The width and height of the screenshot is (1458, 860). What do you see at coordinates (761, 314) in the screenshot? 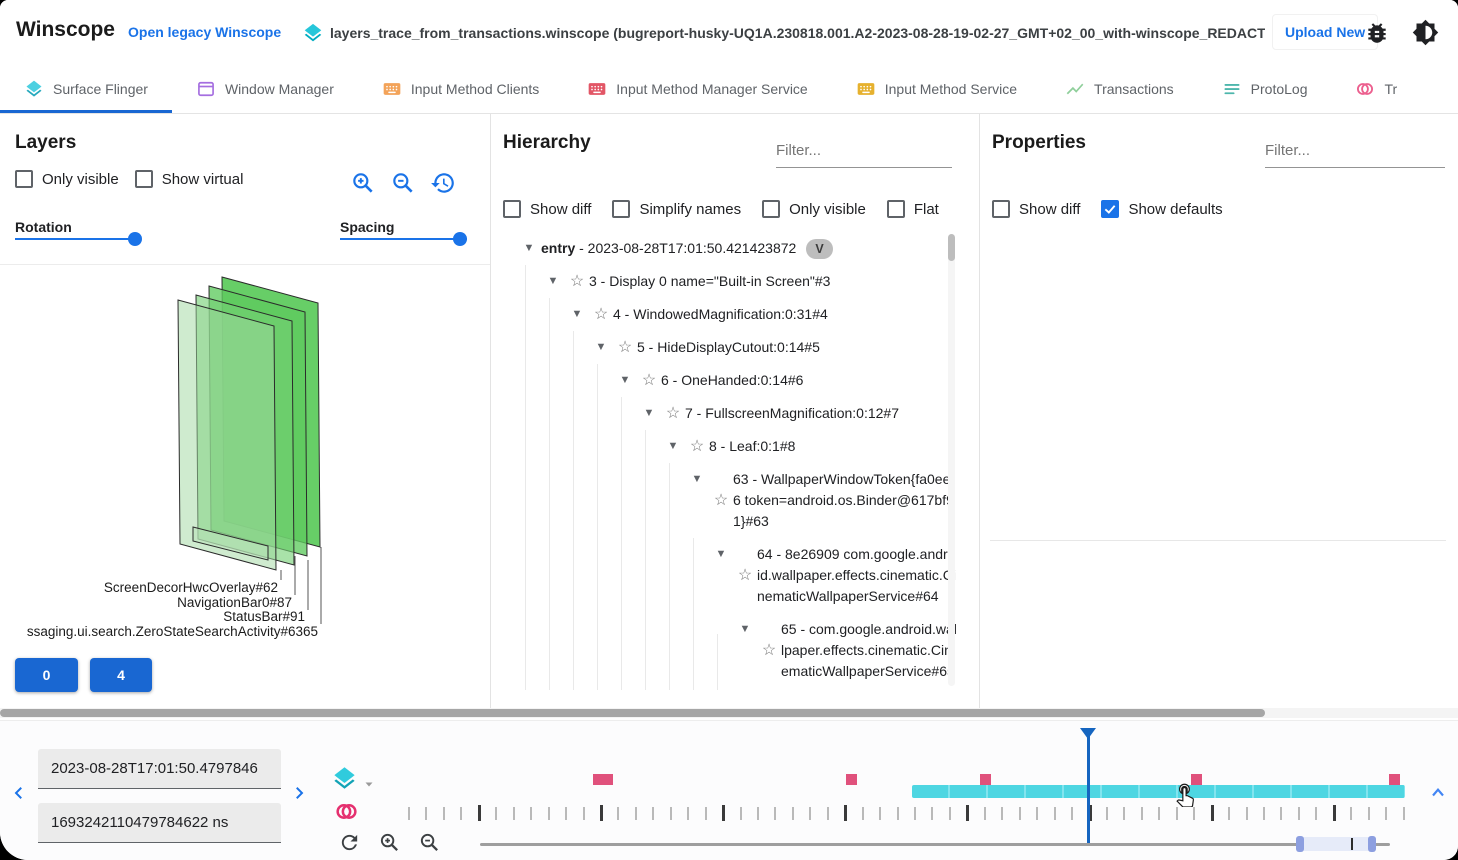
I see `tree-node: ▼ ☆ 4 - WindowedMagnification:0:31#4` at bounding box center [761, 314].